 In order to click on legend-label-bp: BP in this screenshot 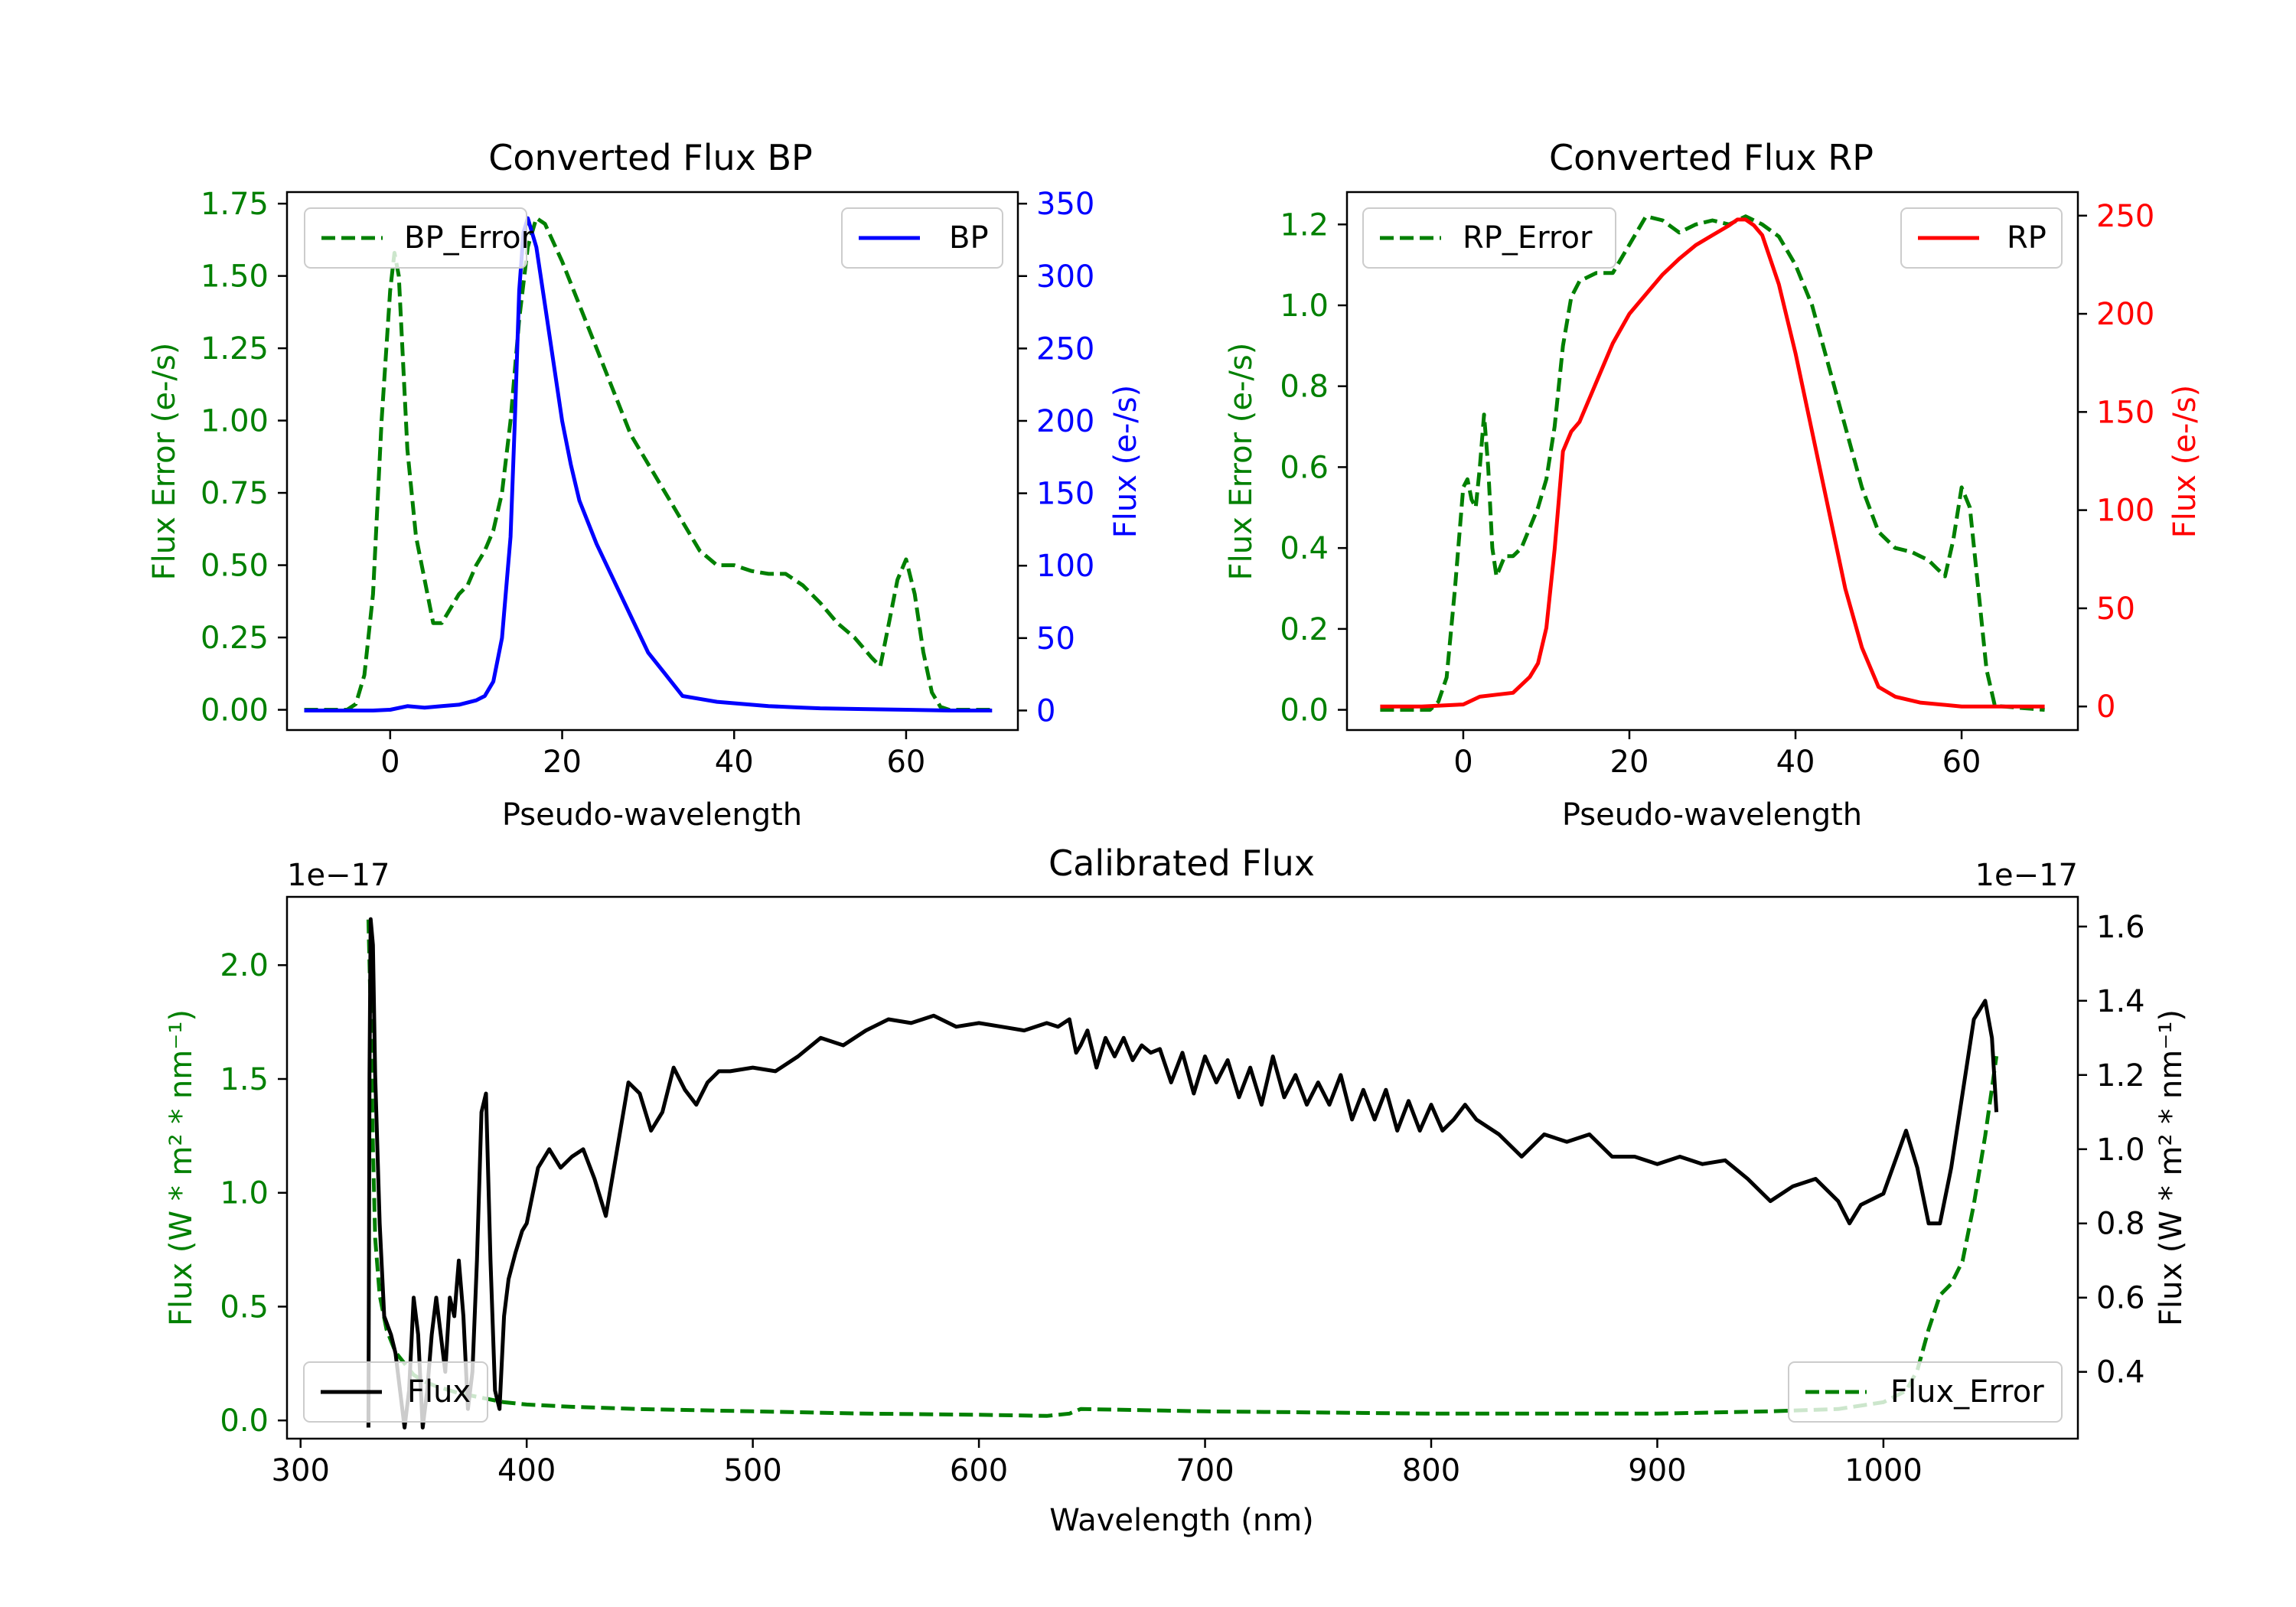, I will do `click(969, 238)`.